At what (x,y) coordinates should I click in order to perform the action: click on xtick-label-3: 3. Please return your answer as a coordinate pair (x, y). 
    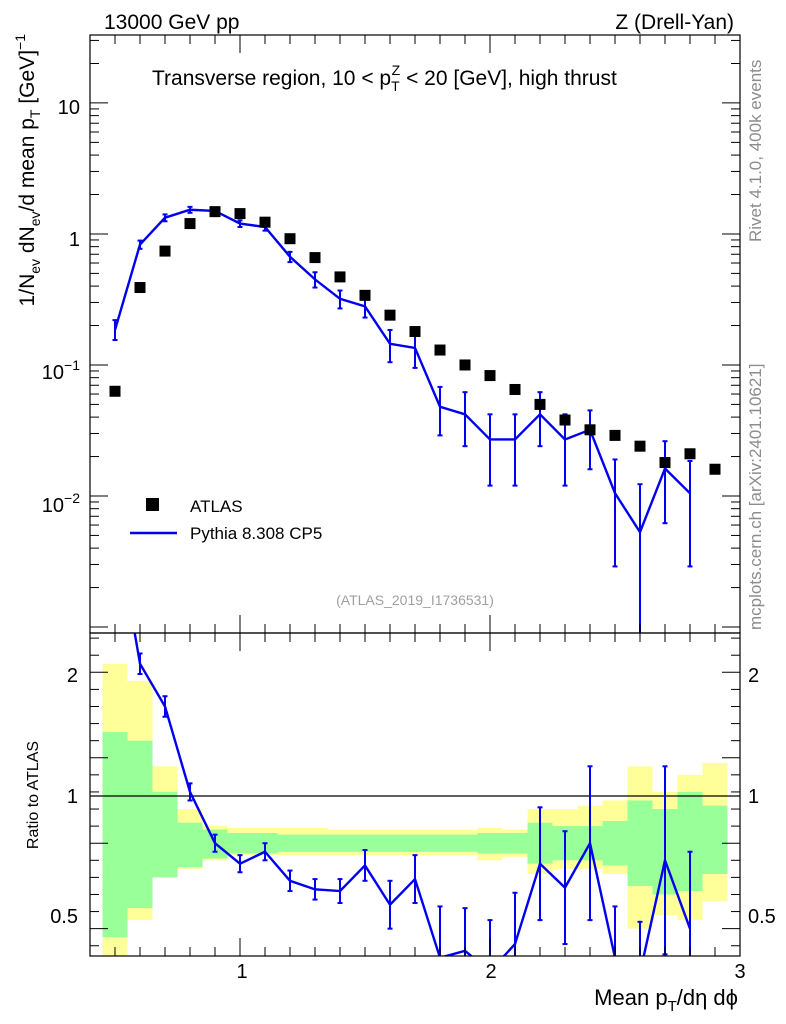
    Looking at the image, I should click on (739, 972).